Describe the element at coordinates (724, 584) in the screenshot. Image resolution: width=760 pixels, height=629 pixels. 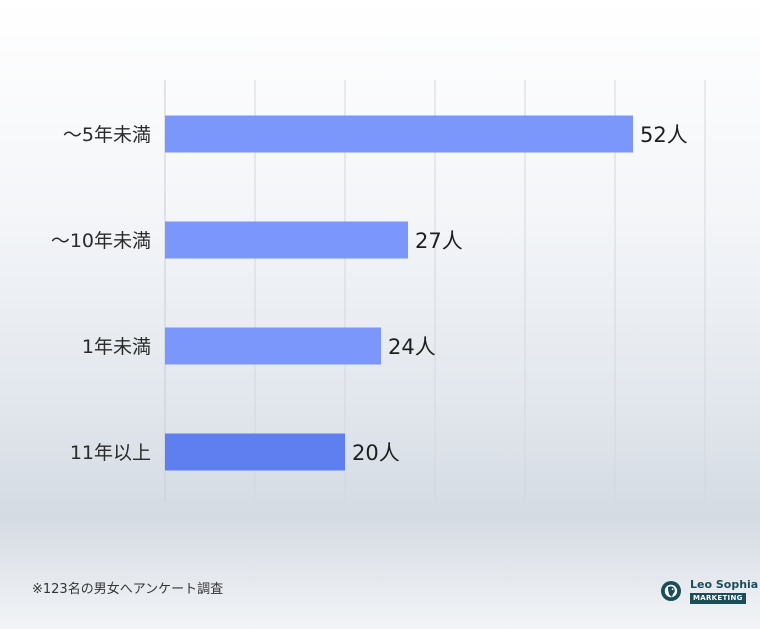
I see `logo-name: Leo Sophia` at that location.